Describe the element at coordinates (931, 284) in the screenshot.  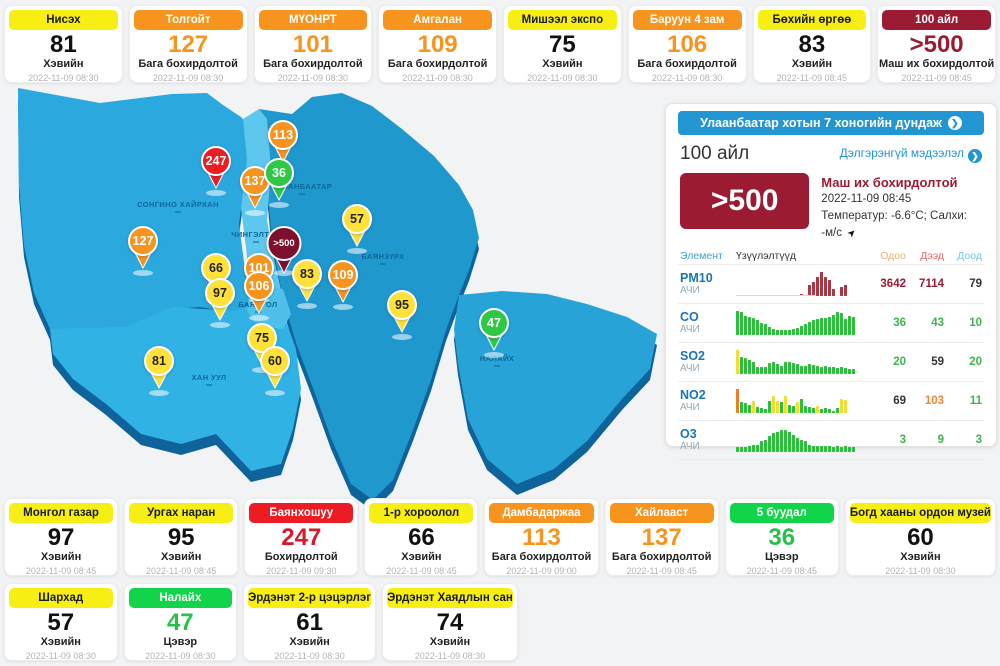
I see `pollutant-value-max: 7114` at that location.